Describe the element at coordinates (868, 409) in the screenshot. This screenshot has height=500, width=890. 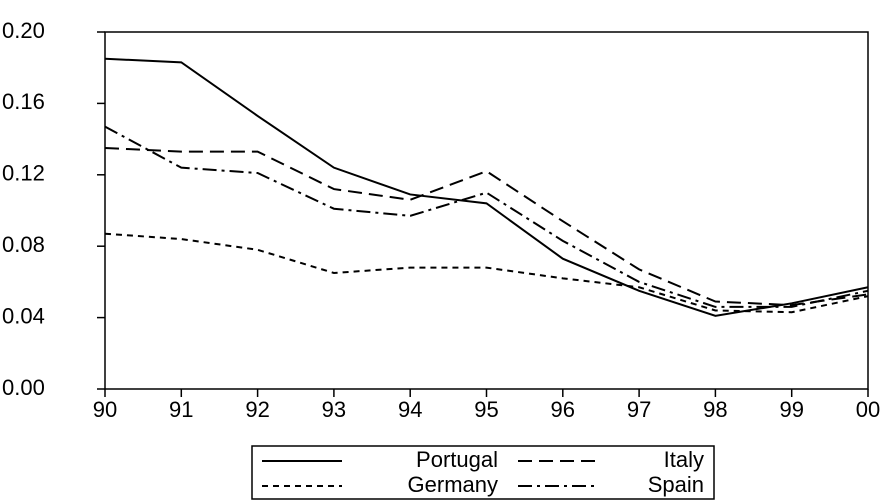
I see `x-tick-label: 00` at that location.